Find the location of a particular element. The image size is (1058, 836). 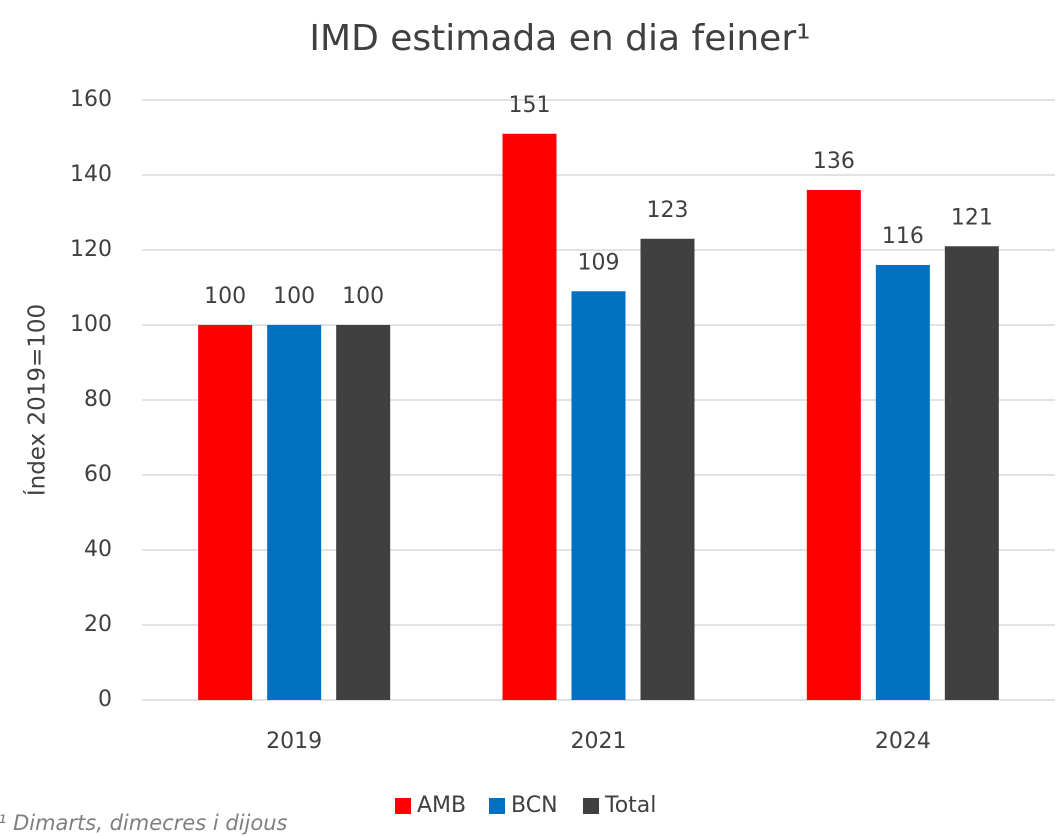

y-tick-label: 160 is located at coordinates (91, 99).